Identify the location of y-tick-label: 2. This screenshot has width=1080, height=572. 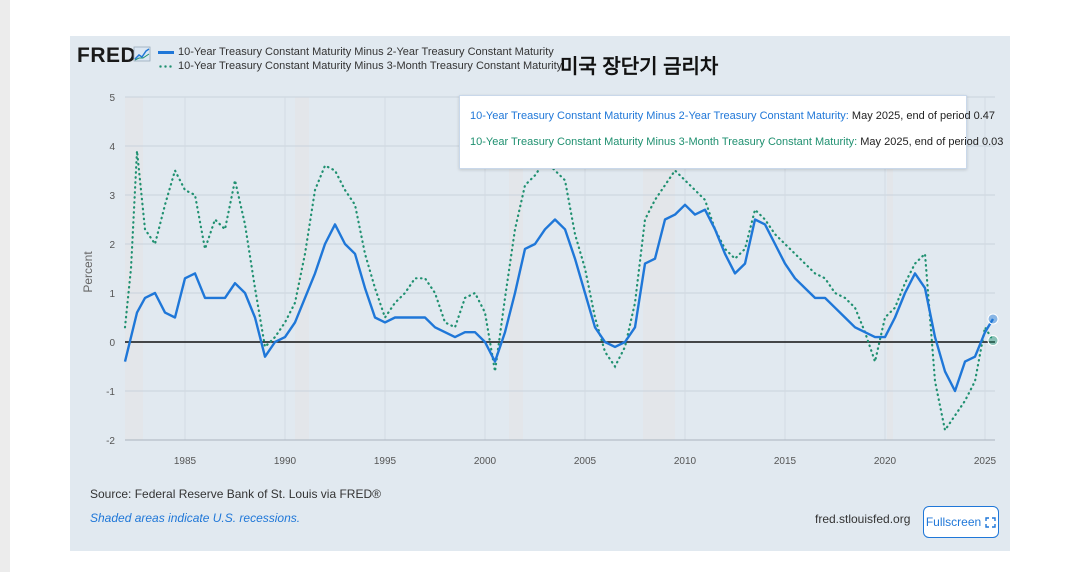
(112, 245).